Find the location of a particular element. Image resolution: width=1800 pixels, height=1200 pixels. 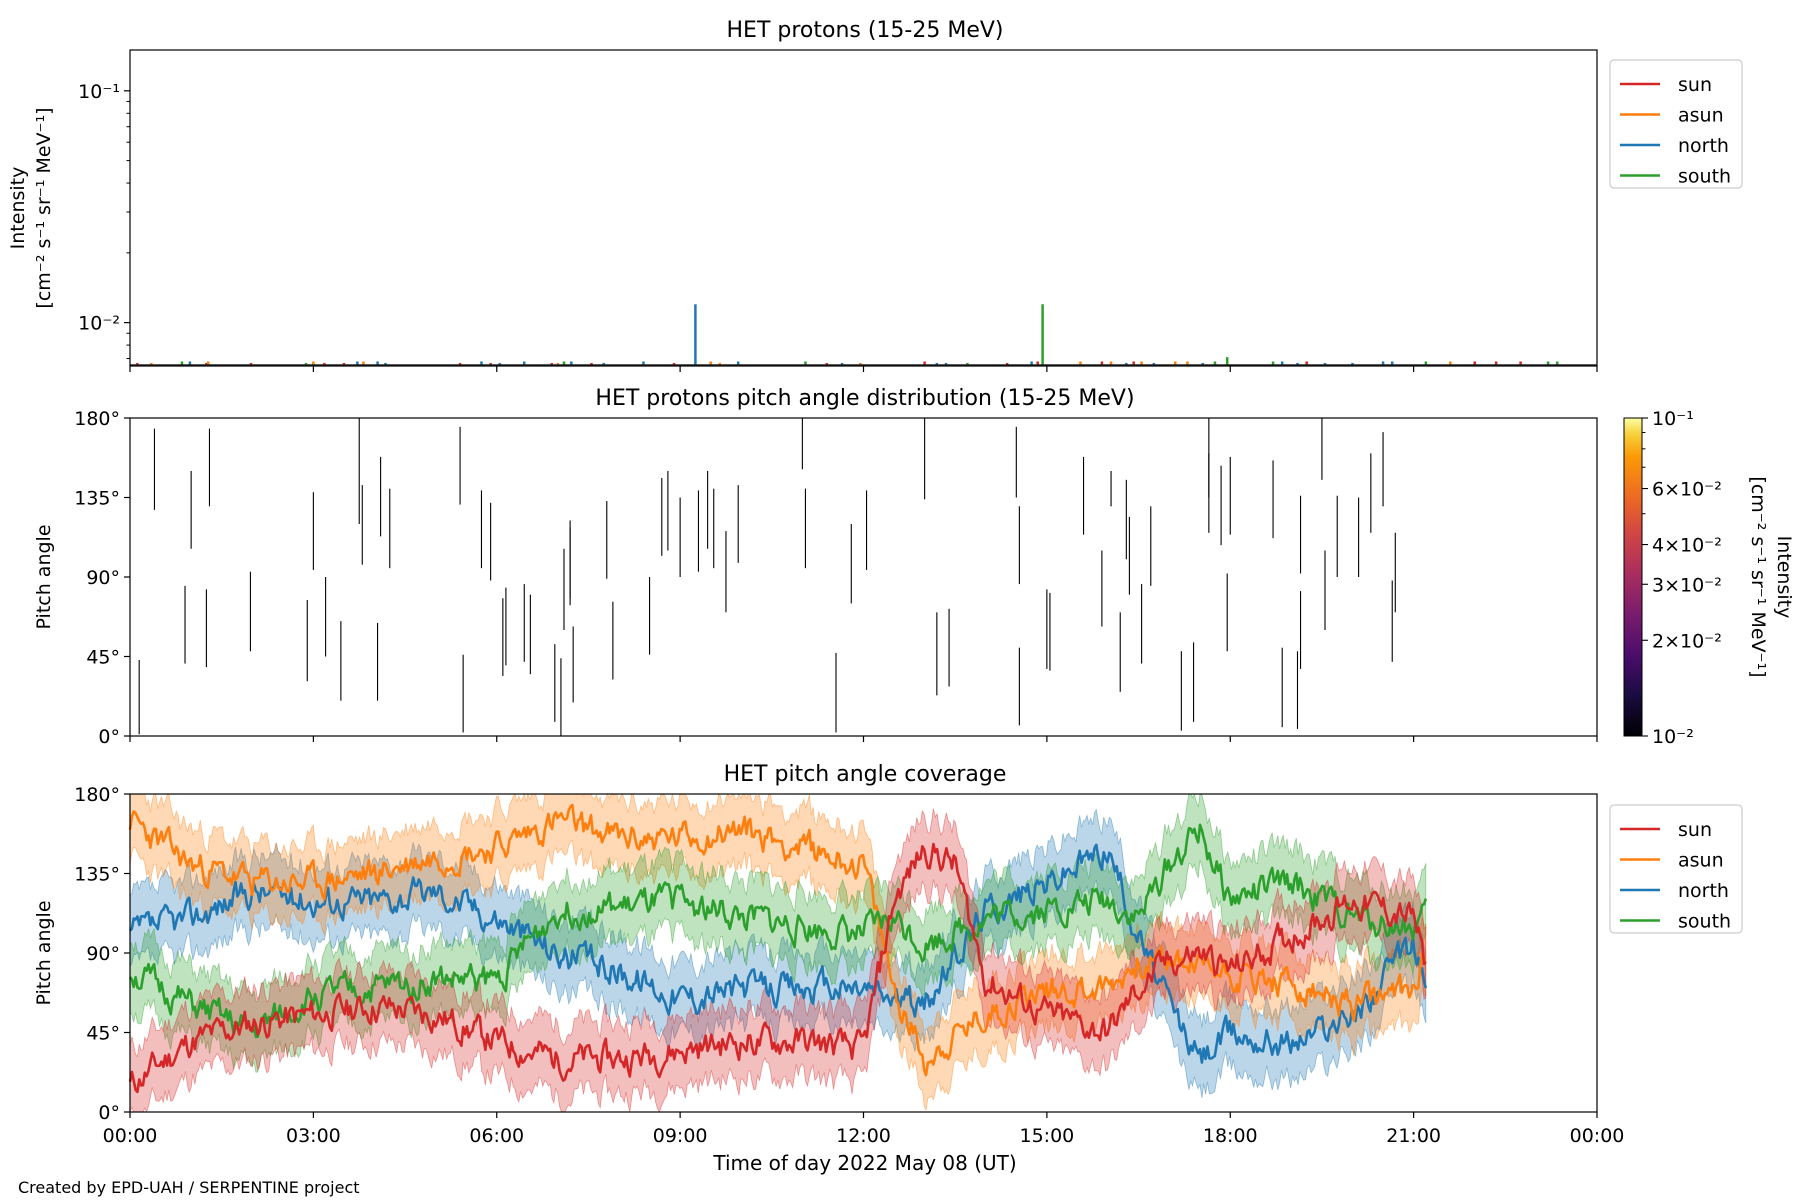

colorbar-tick-label: 6×10⁻² is located at coordinates (1687, 490).